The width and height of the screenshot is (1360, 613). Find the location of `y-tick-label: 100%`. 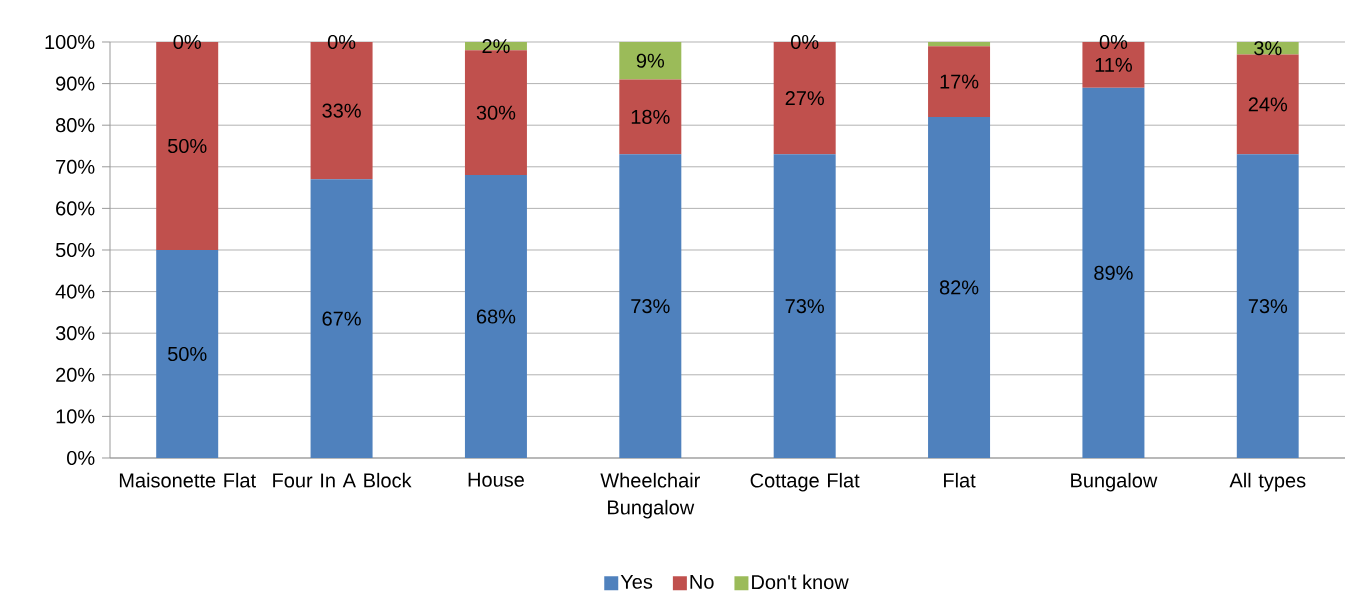

y-tick-label: 100% is located at coordinates (70, 42).